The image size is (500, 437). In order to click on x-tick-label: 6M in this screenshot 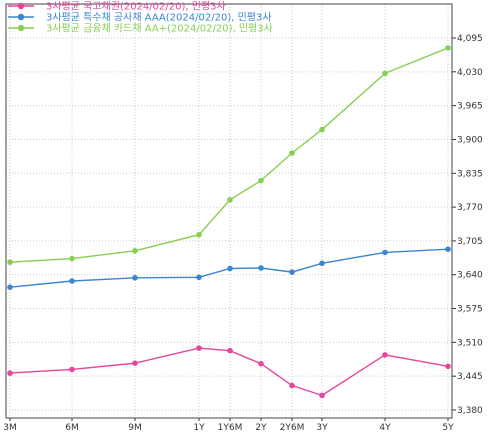, I will do `click(72, 428)`.